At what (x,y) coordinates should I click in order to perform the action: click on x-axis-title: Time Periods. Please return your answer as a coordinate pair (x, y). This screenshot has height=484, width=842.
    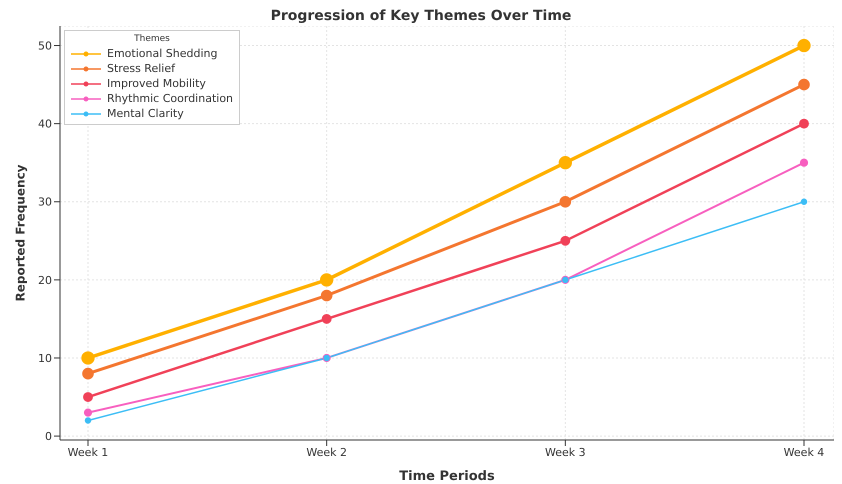
    Looking at the image, I should click on (447, 476).